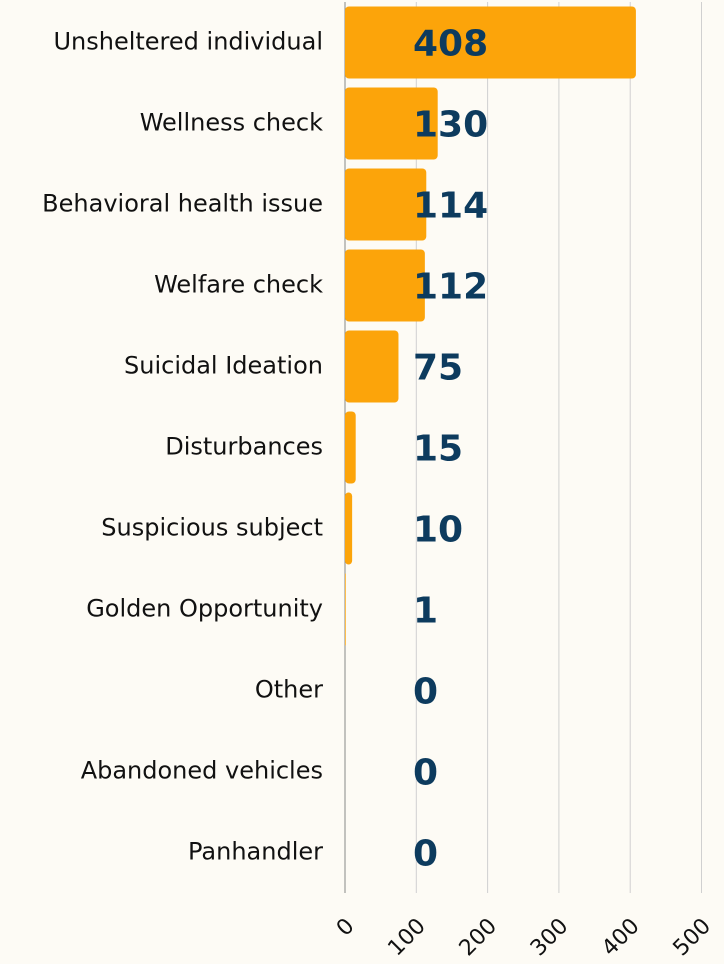 This screenshot has height=964, width=724. I want to click on y-tick-label: Unsheltered individual, so click(188, 42).